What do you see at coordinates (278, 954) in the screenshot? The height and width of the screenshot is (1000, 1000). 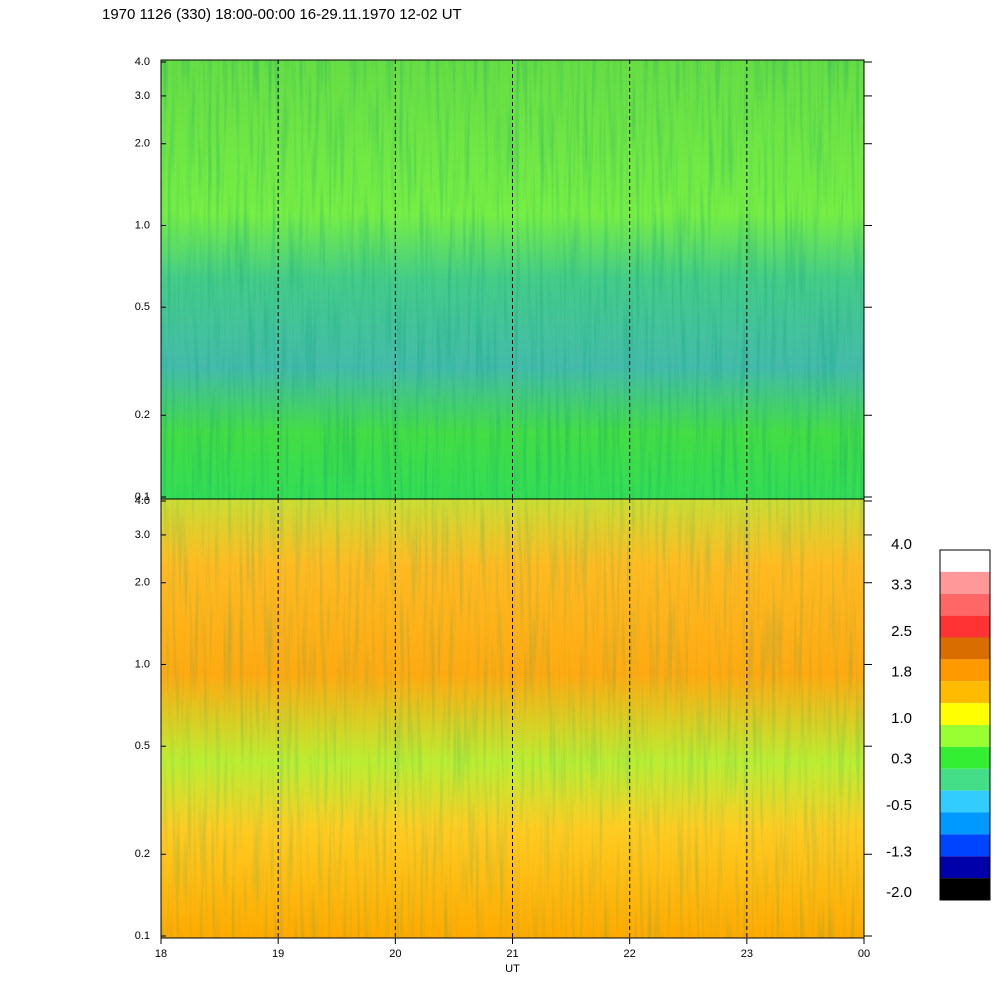 I see `x-tick-label: 19` at bounding box center [278, 954].